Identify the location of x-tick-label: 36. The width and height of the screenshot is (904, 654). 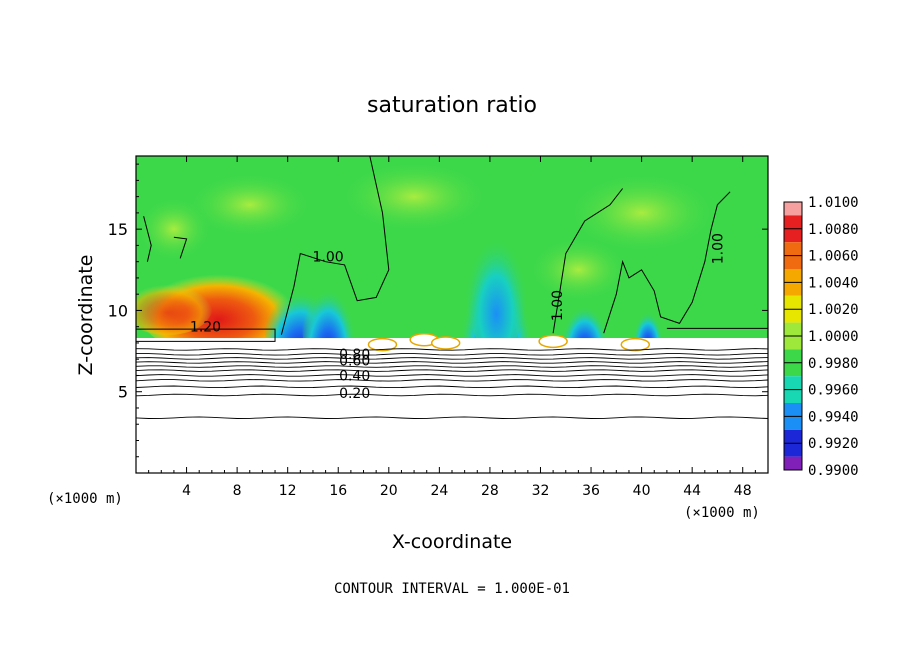
(591, 491).